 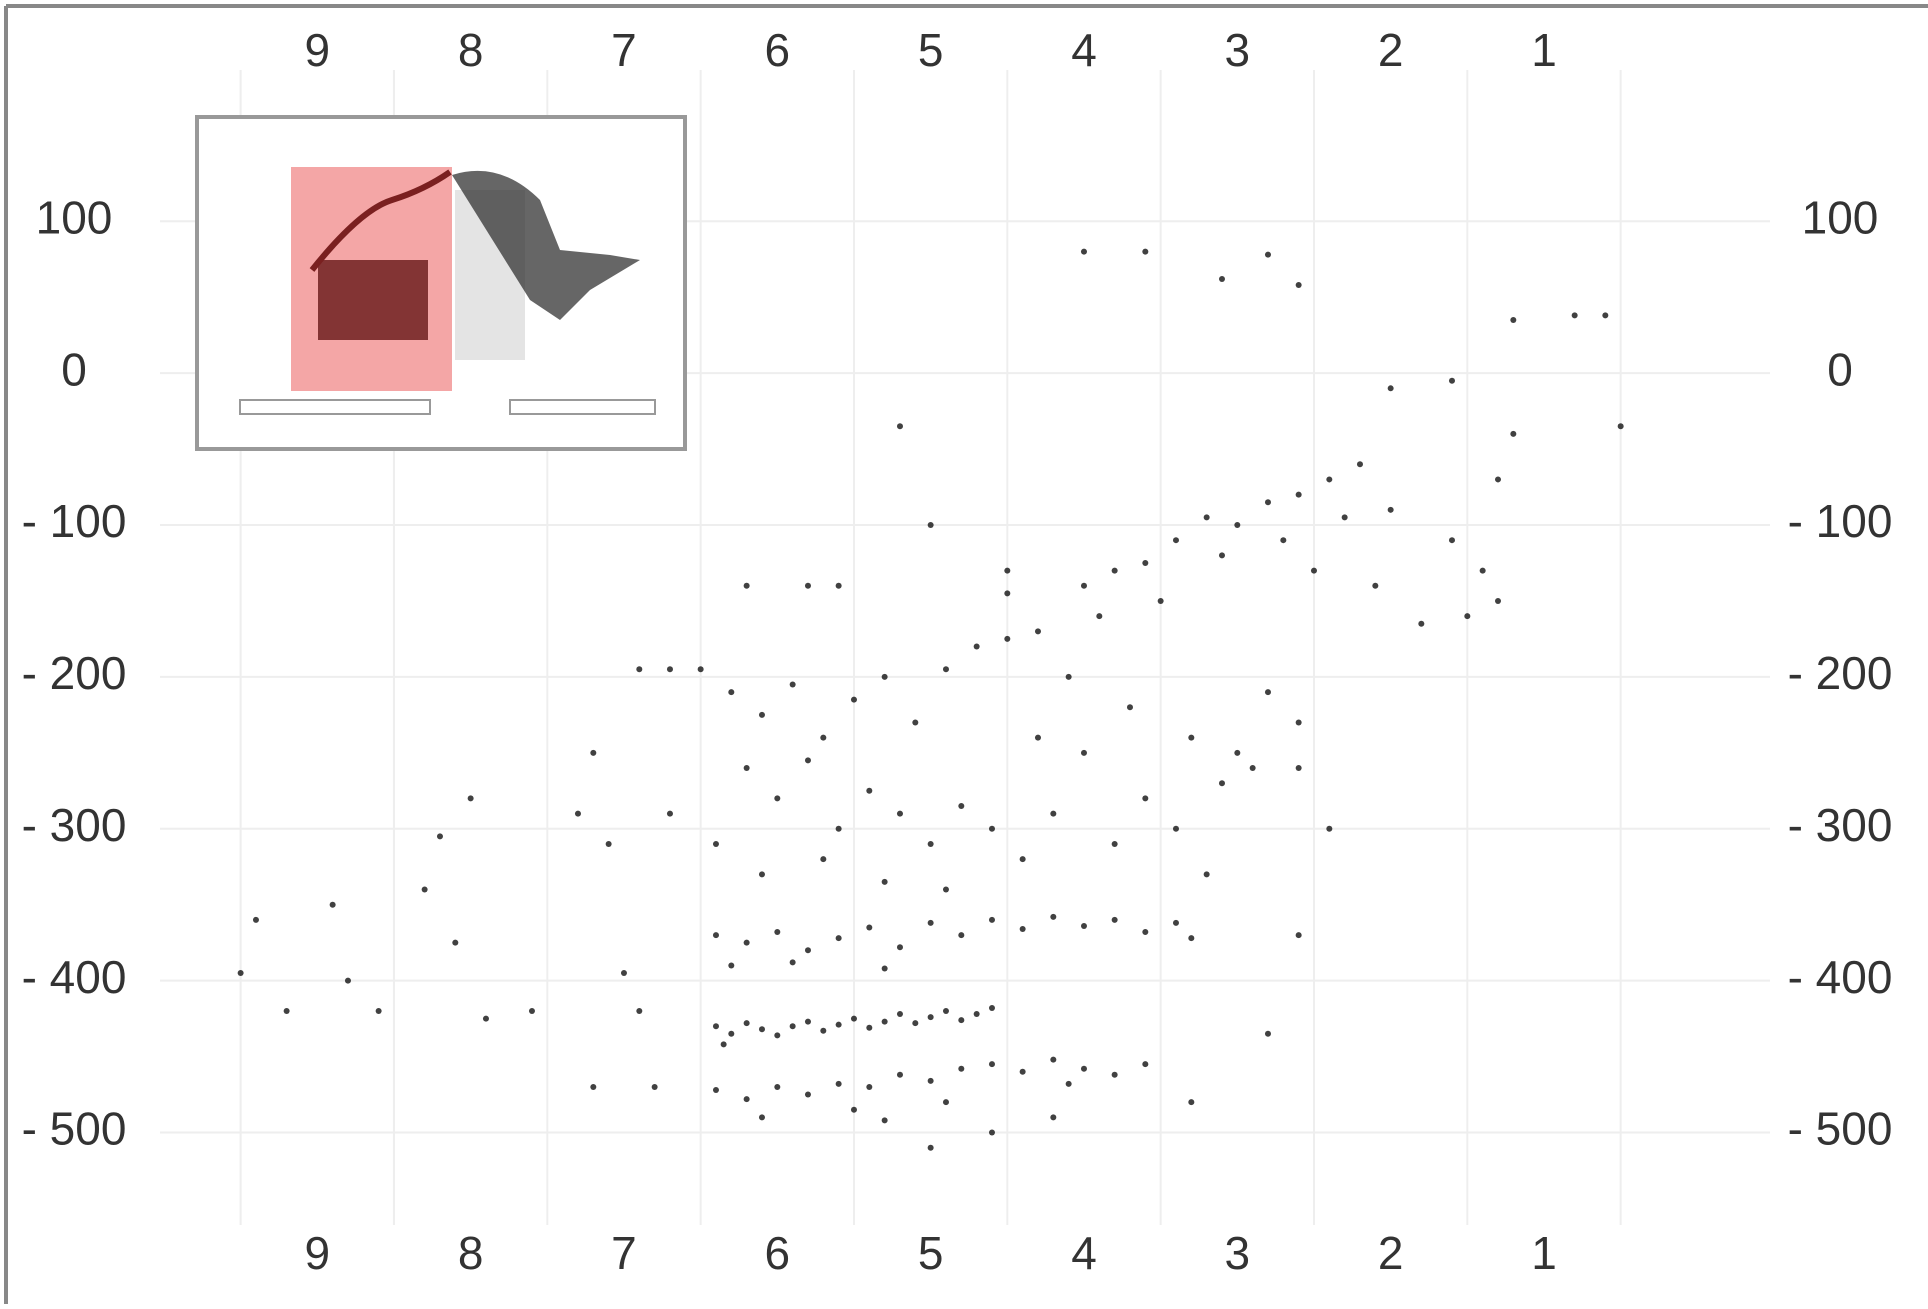 I want to click on x-tick-label: 2, so click(x=1391, y=50).